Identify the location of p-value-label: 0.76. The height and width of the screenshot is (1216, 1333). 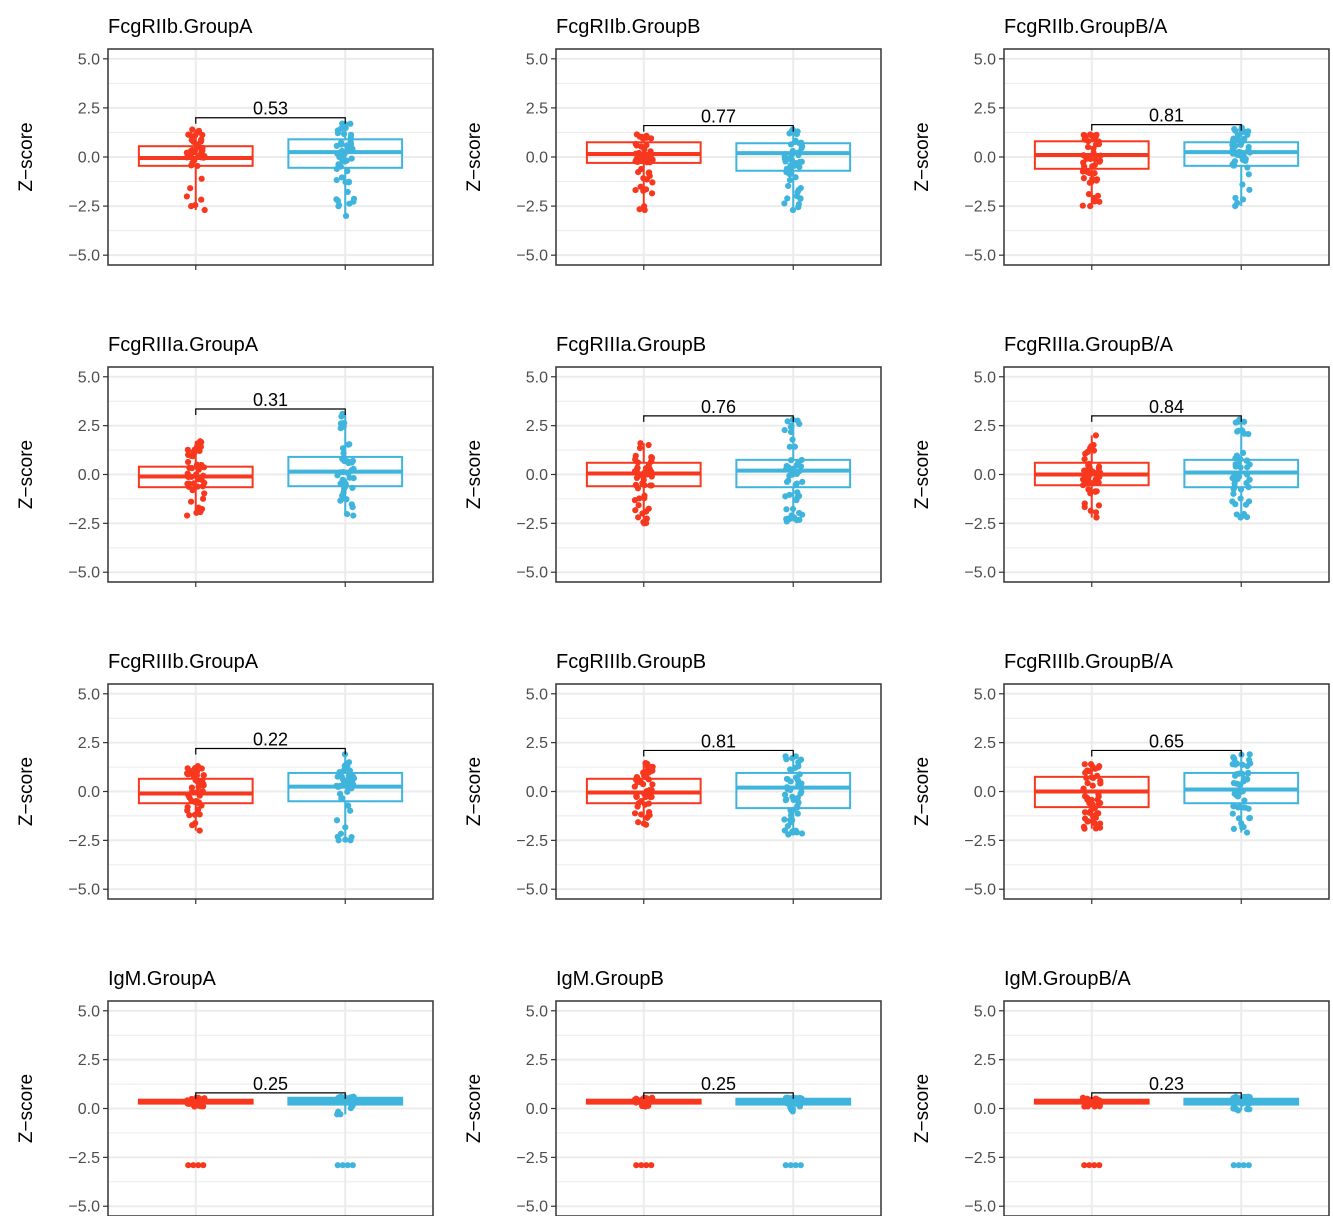
(718, 407).